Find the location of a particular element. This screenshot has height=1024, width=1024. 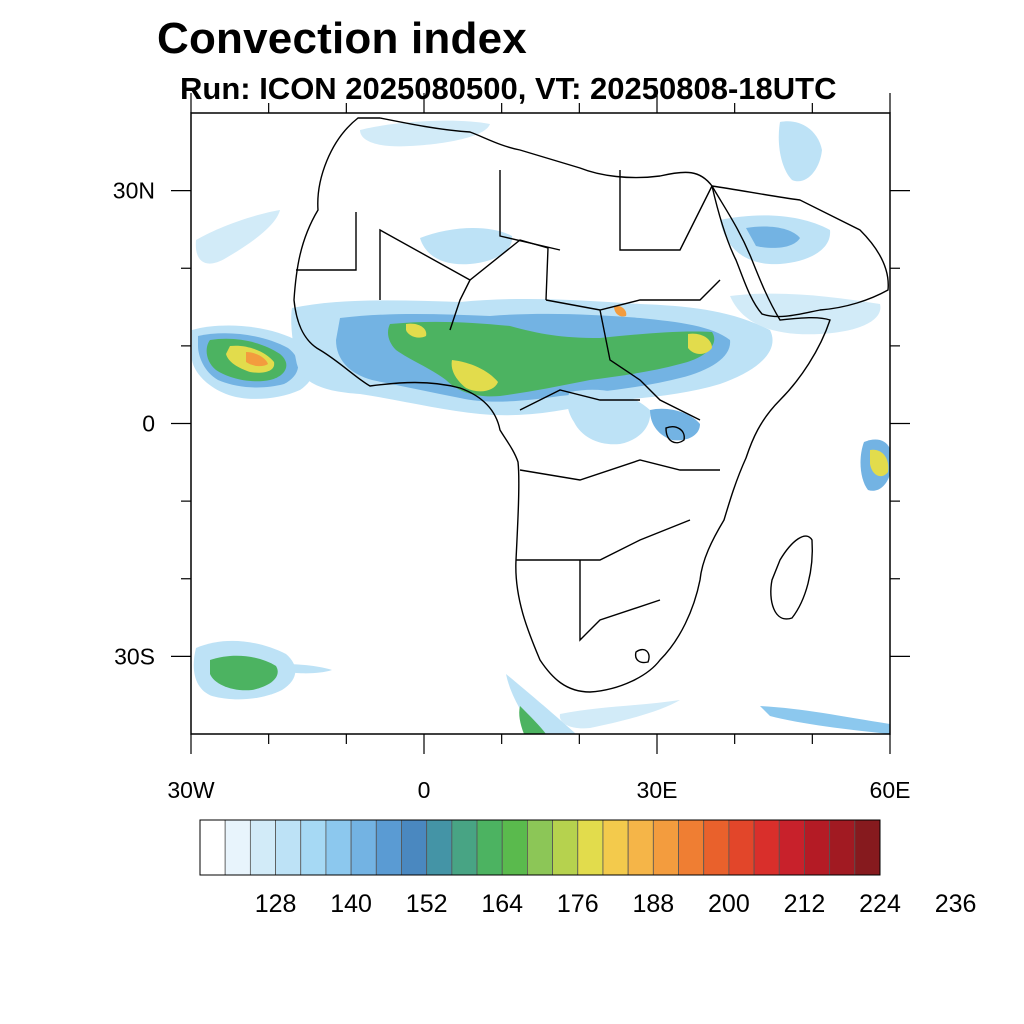

lon-label: 30E is located at coordinates (657, 790).